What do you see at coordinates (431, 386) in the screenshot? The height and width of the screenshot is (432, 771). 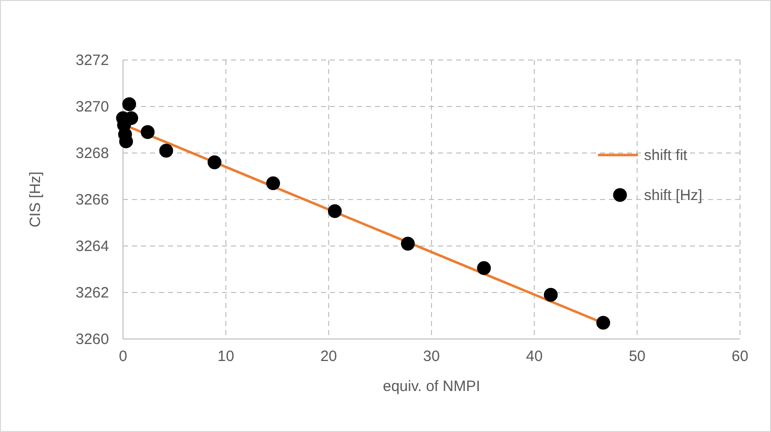 I see `x-axis-title: equiv. of NMPI` at bounding box center [431, 386].